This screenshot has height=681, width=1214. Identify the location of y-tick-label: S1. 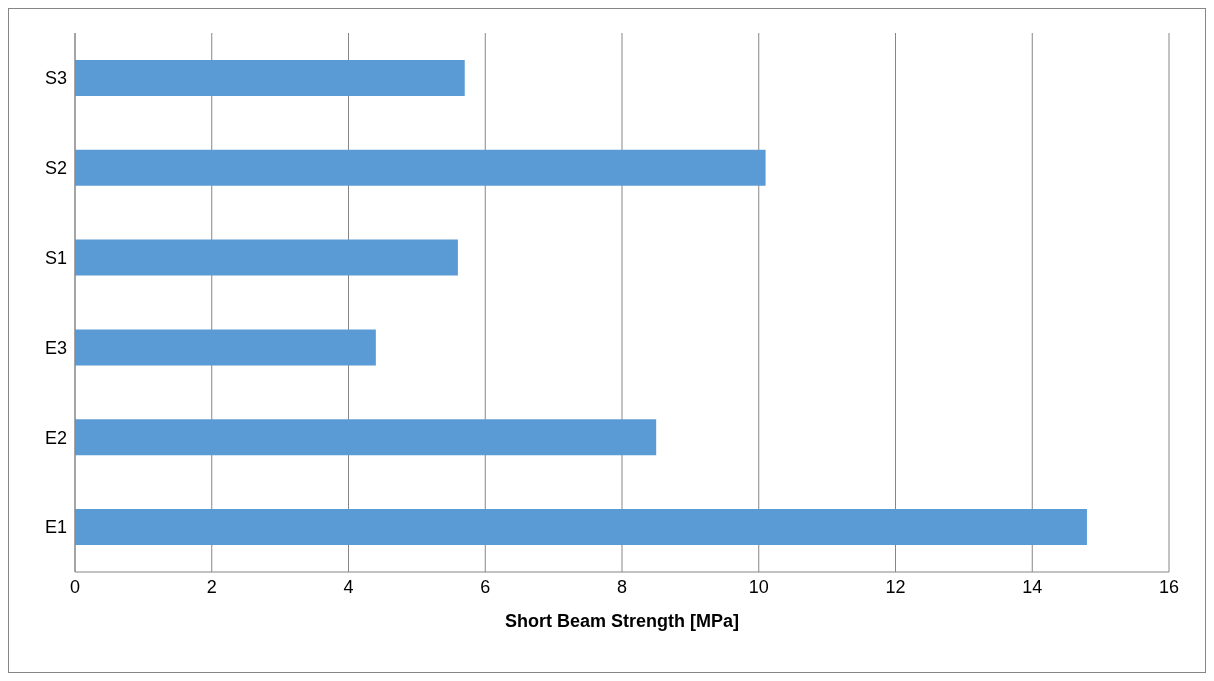
(55, 257).